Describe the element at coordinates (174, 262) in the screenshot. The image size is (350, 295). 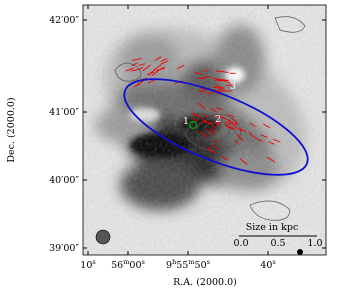
I see `tick-unit: h` at that location.